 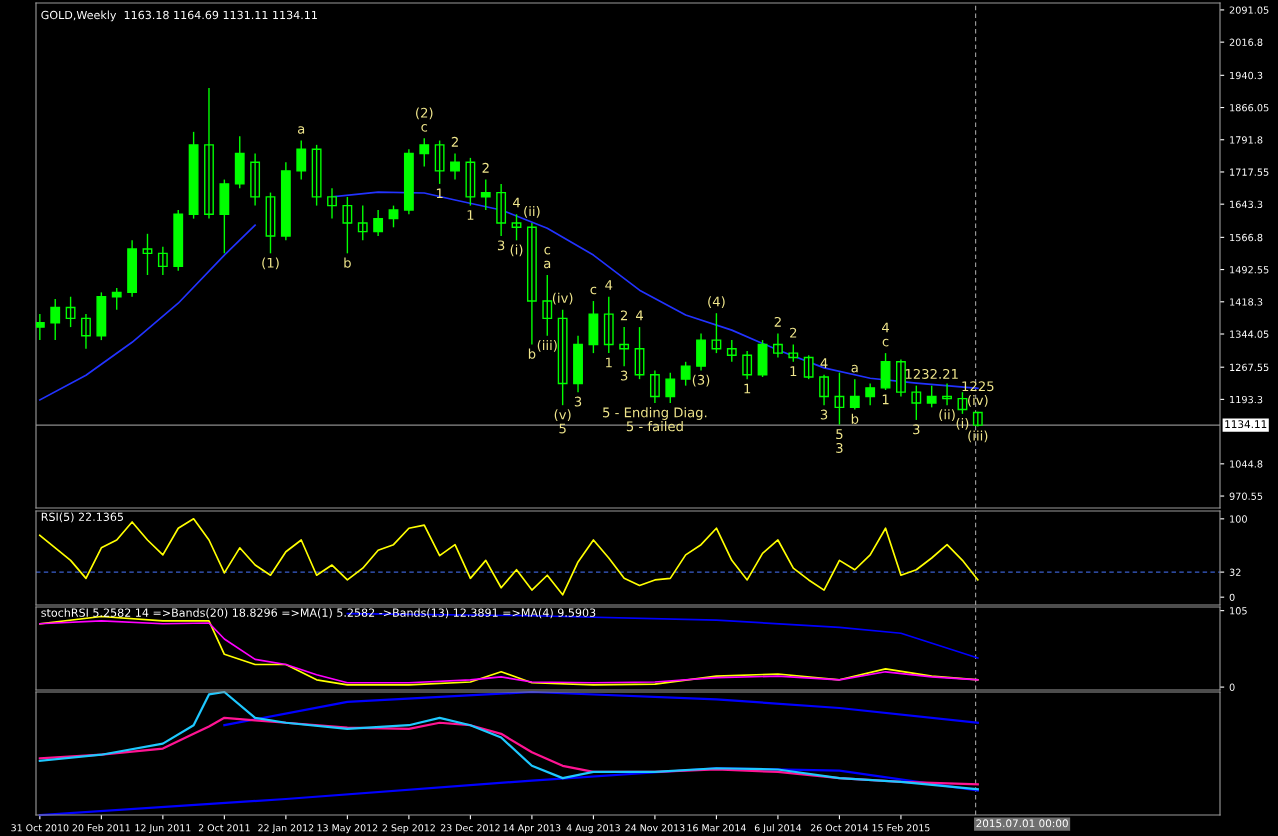 I want to click on y-tick-label: 32, so click(x=1235, y=572).